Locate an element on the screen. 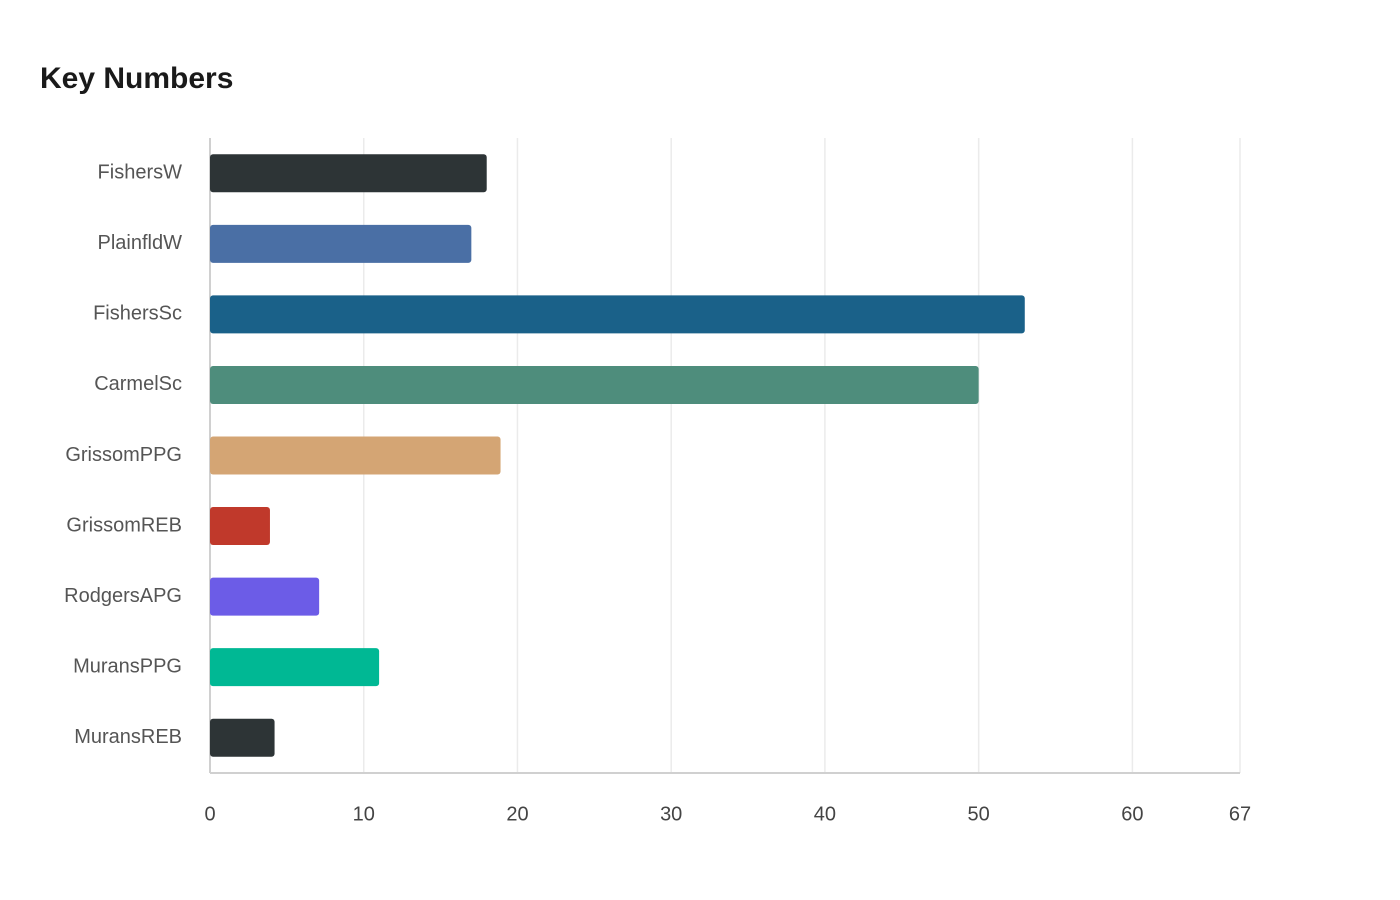 This screenshot has height=900, width=1400. y-tick-label: RodgersAPG is located at coordinates (123, 596).